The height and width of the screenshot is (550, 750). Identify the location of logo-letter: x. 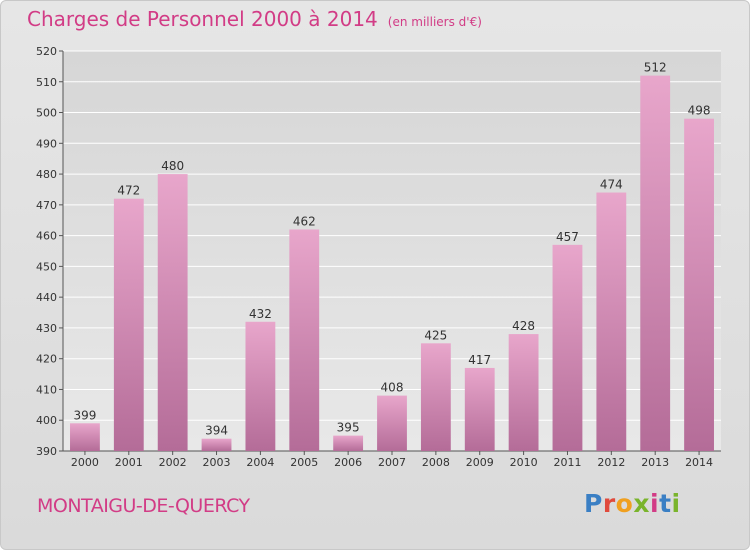
(641, 503).